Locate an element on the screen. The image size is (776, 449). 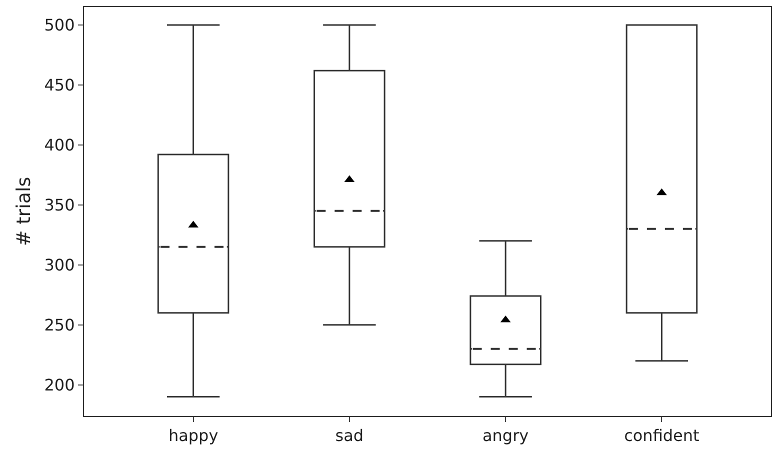
x-tick-label: happy is located at coordinates (193, 436).